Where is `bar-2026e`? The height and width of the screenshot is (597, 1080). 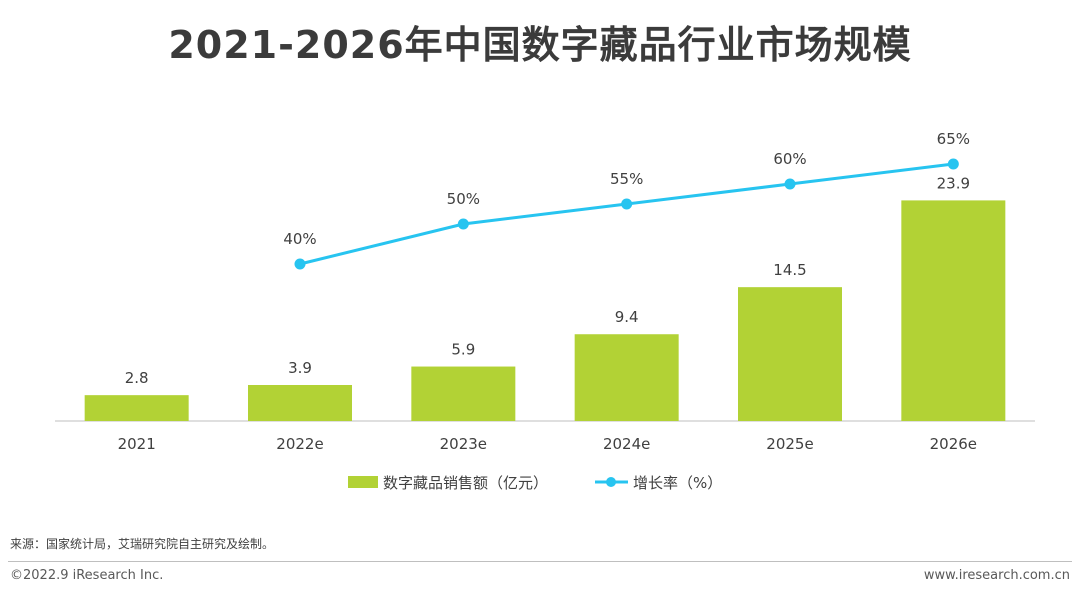
bar-2026e is located at coordinates (953, 310).